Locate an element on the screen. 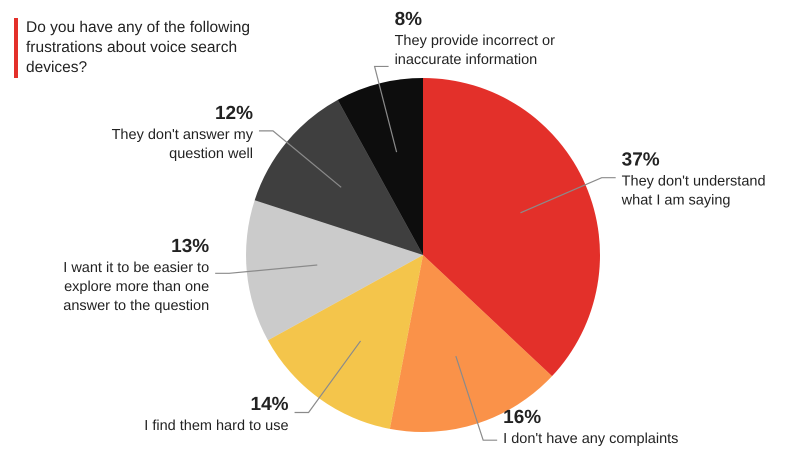 This screenshot has height=451, width=800. data-label: 16% is located at coordinates (522, 417).